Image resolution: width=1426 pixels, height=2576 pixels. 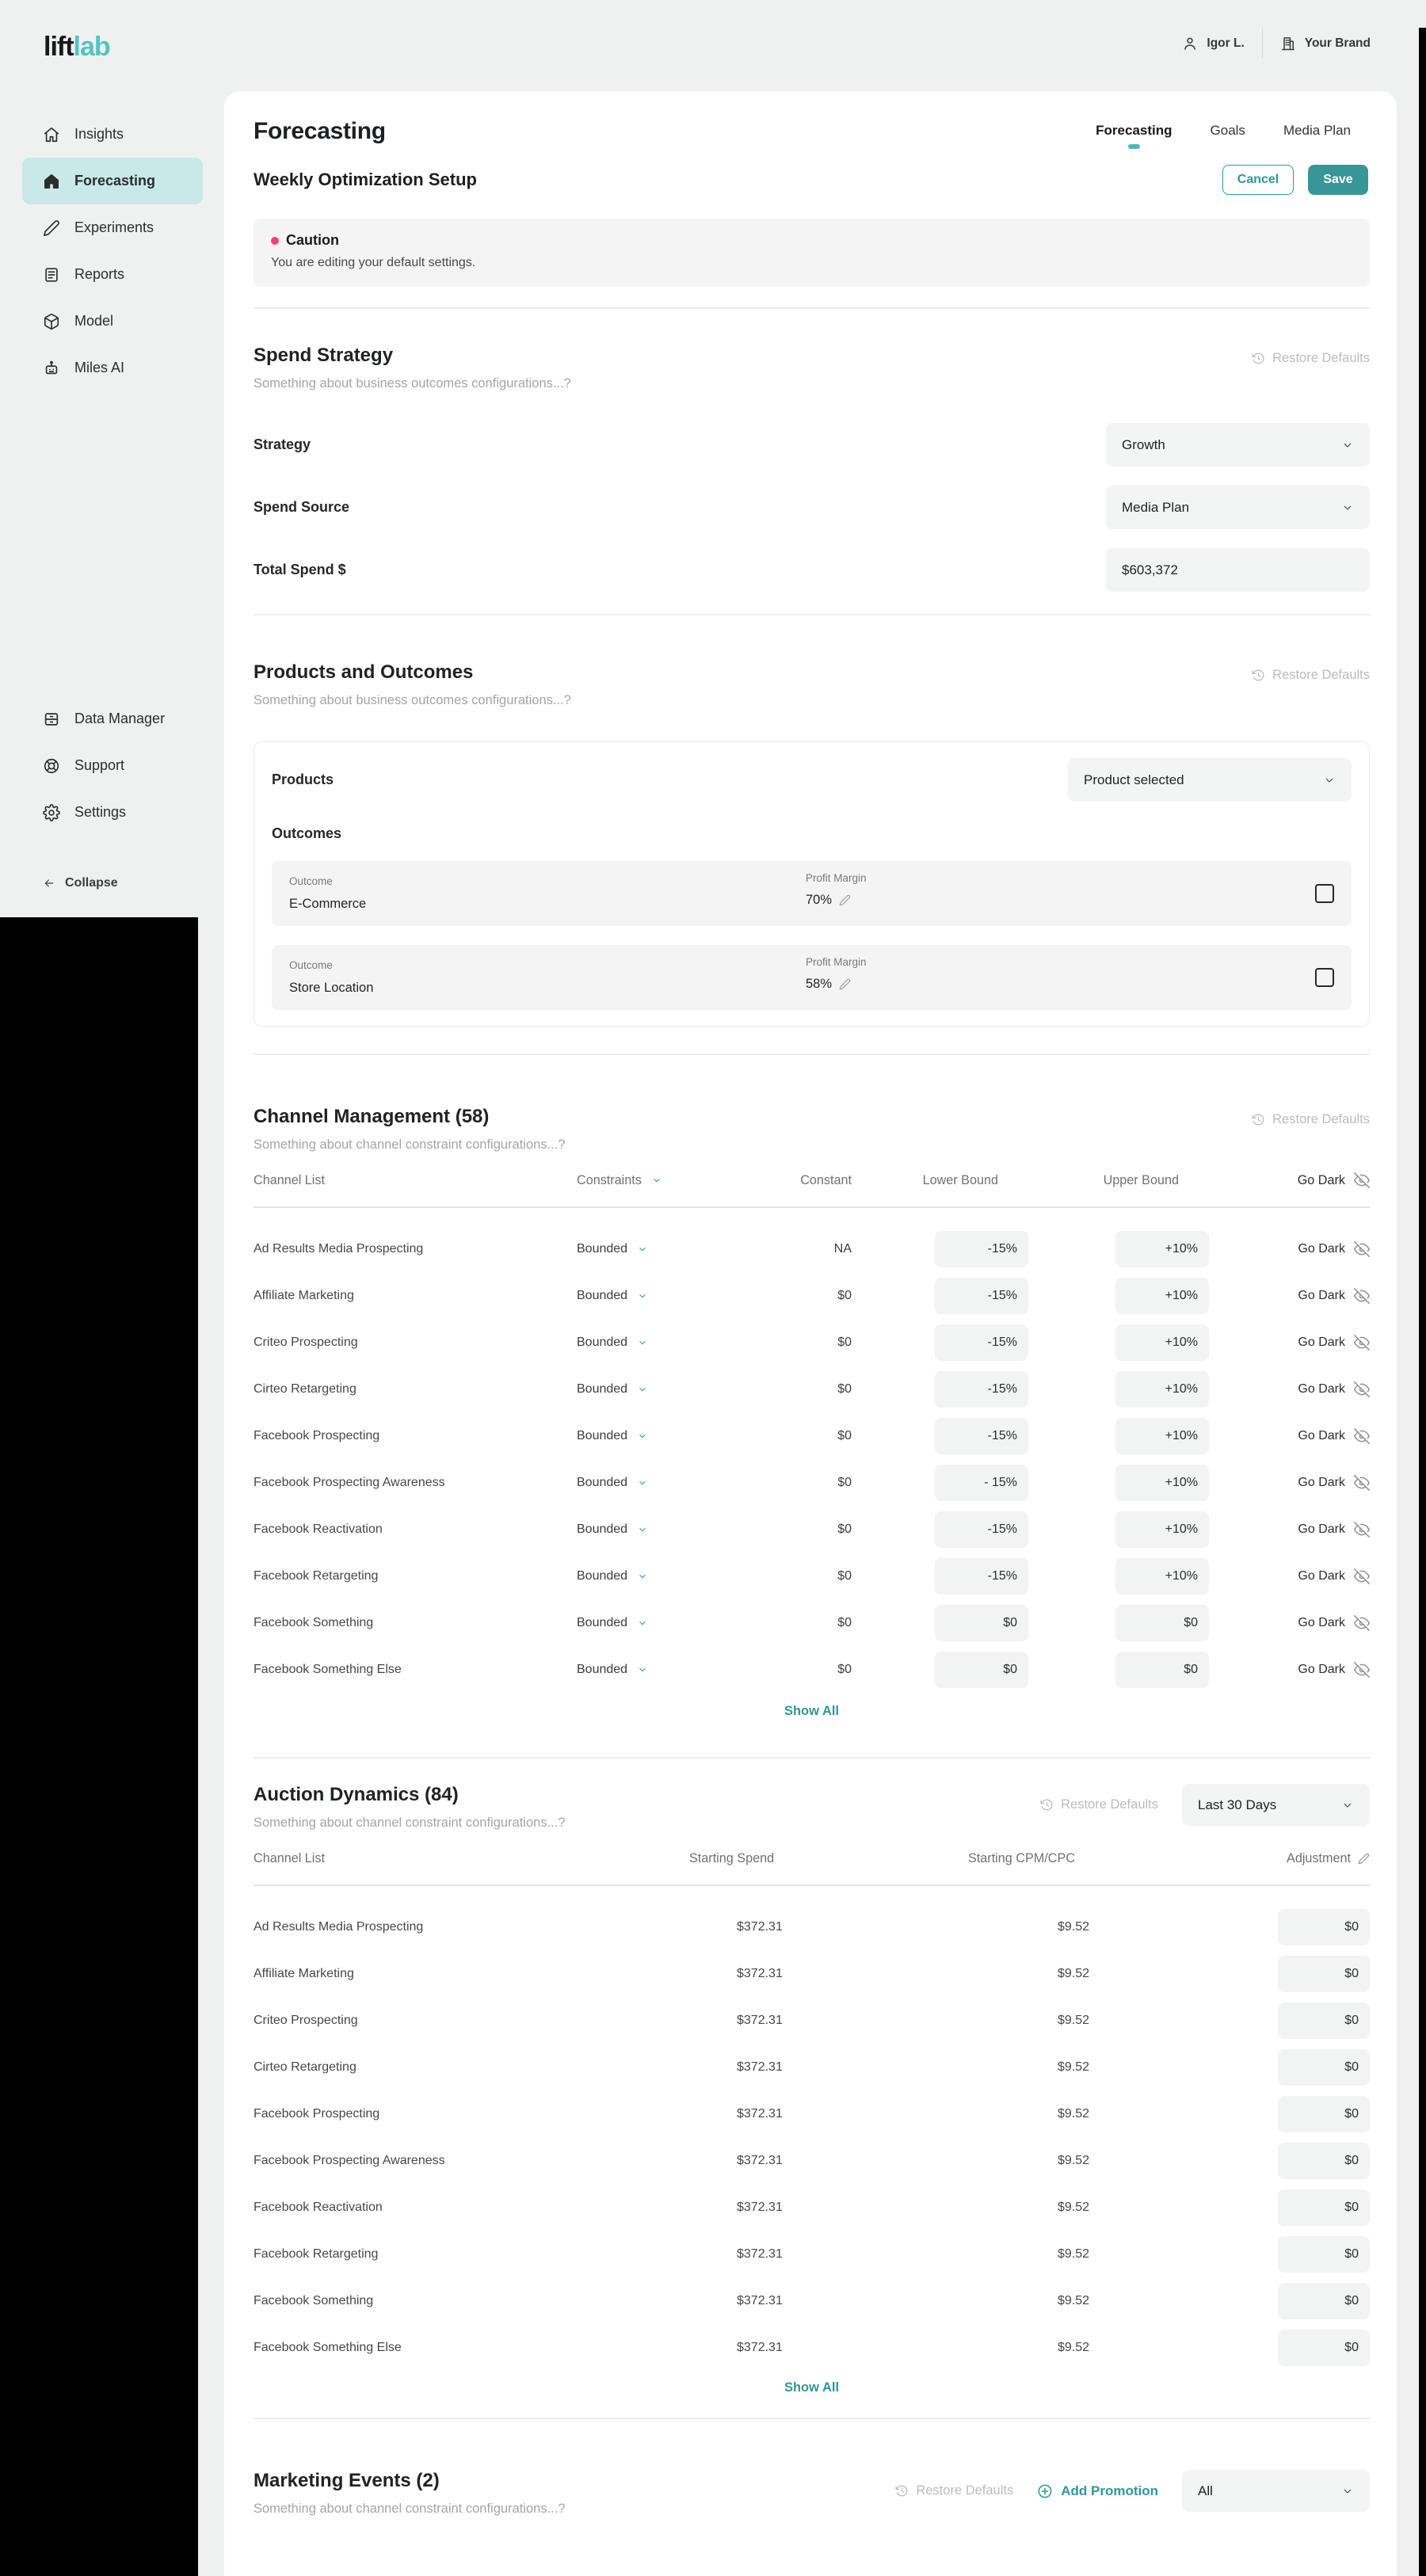 I want to click on collapse-button: Collapse, so click(x=70, y=883).